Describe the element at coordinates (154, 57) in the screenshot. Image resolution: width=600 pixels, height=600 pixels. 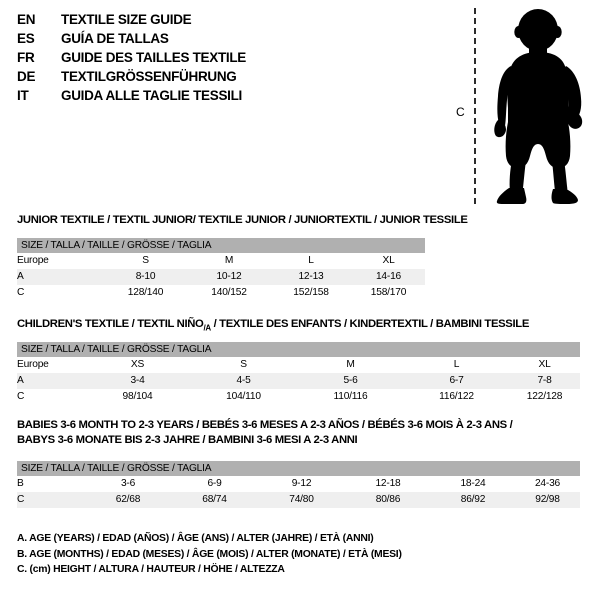
I see `language-title: GUIDE DES TAILLES TEXTILE` at that location.